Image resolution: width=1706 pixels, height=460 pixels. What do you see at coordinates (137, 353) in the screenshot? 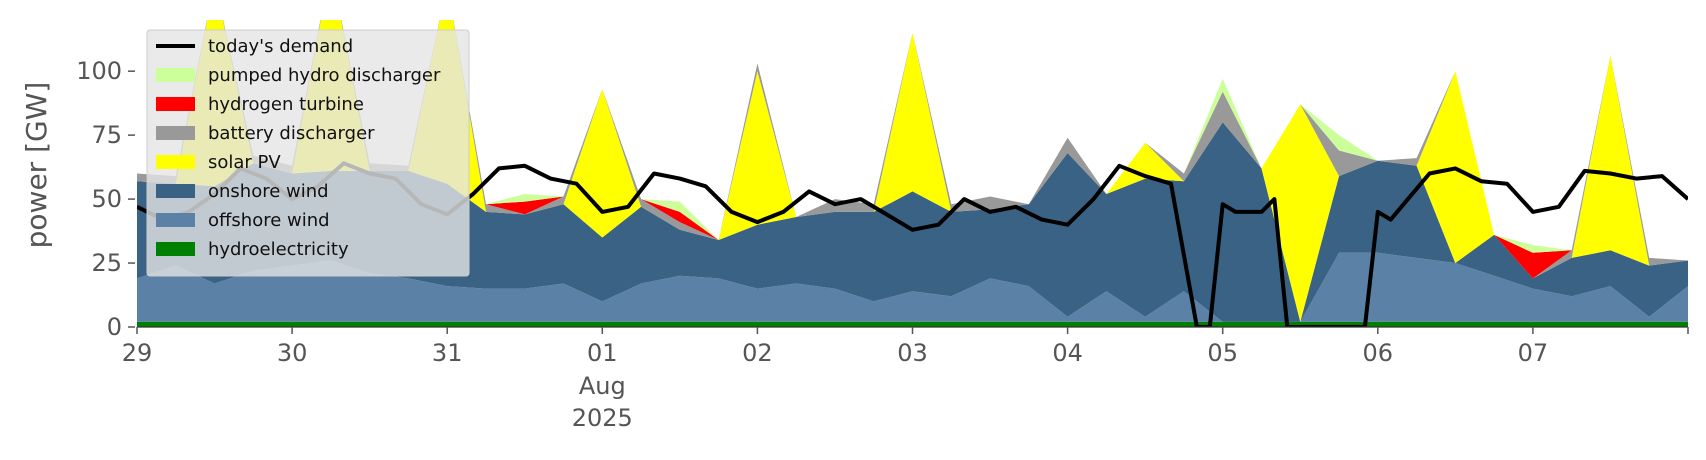
I see `x-tick-label: 29` at bounding box center [137, 353].